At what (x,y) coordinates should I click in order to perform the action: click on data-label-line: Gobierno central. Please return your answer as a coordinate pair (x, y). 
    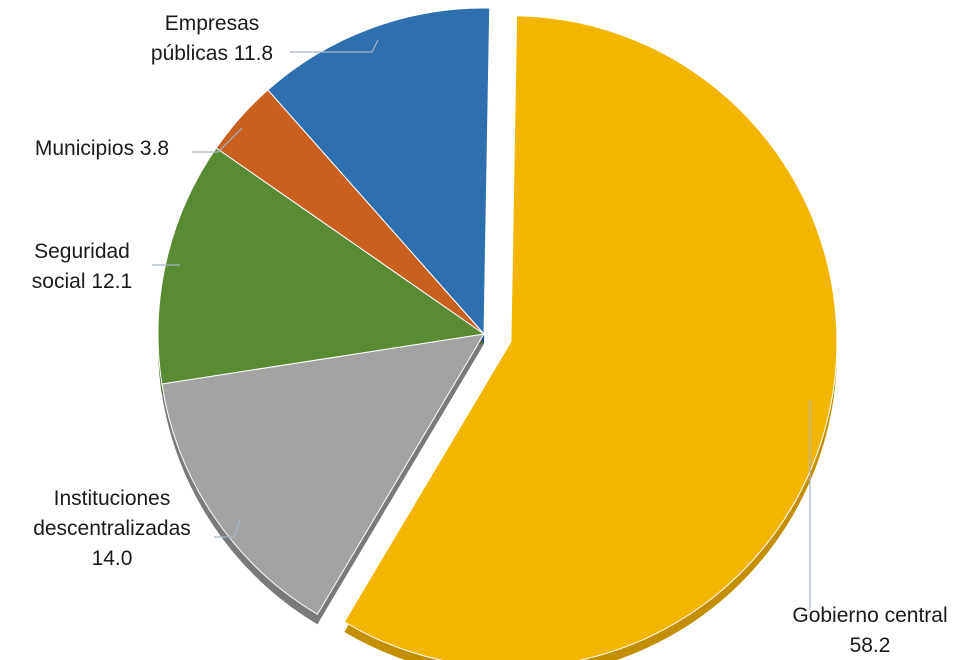
    Looking at the image, I should click on (869, 615).